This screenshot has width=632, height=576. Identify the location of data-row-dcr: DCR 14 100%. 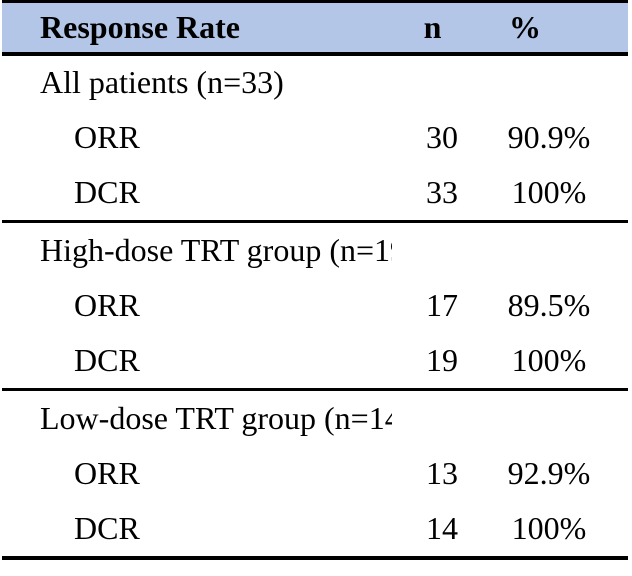
(315, 530).